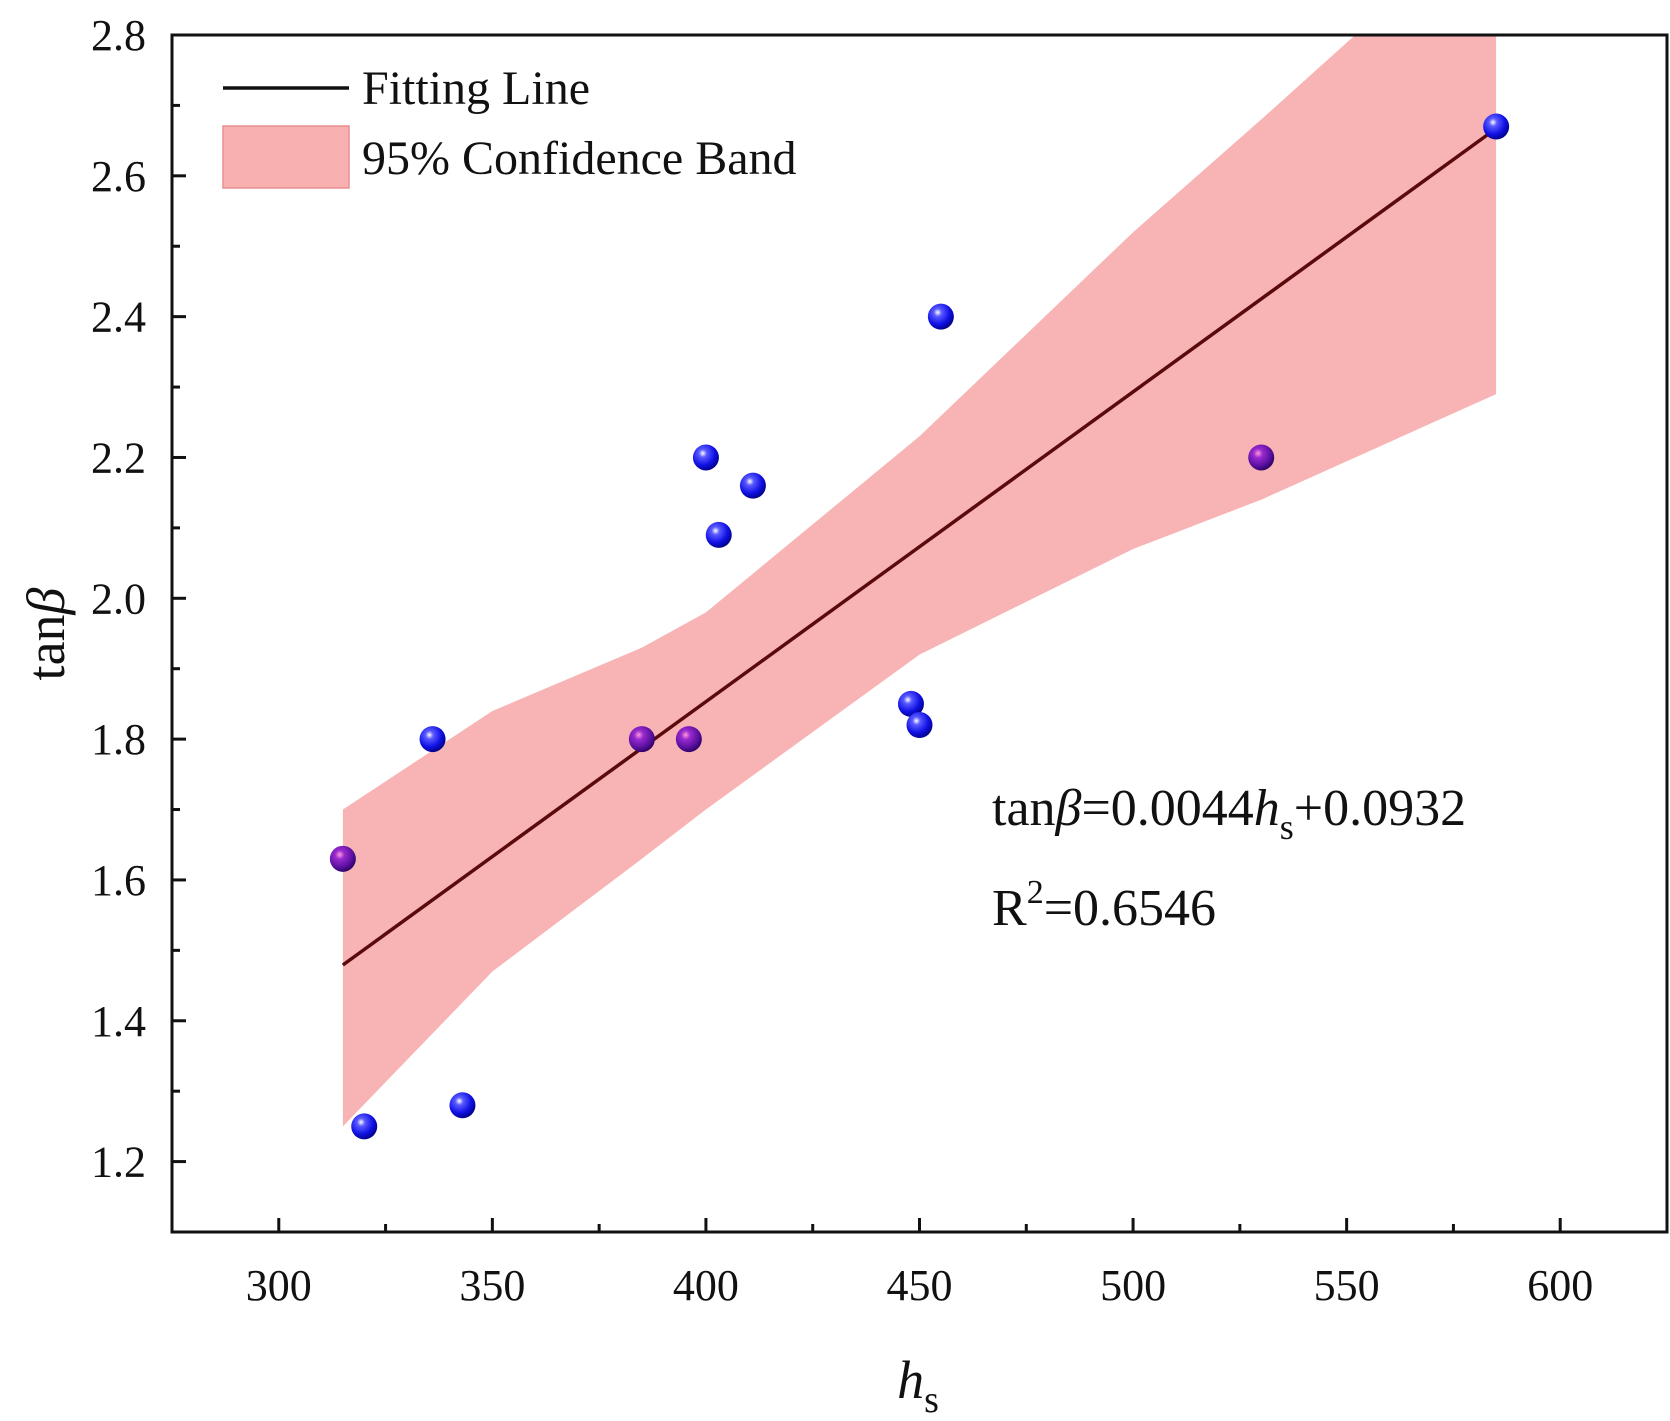  Describe the element at coordinates (579, 158) in the screenshot. I see `legend-label-band: 95% Confidence Band` at that location.